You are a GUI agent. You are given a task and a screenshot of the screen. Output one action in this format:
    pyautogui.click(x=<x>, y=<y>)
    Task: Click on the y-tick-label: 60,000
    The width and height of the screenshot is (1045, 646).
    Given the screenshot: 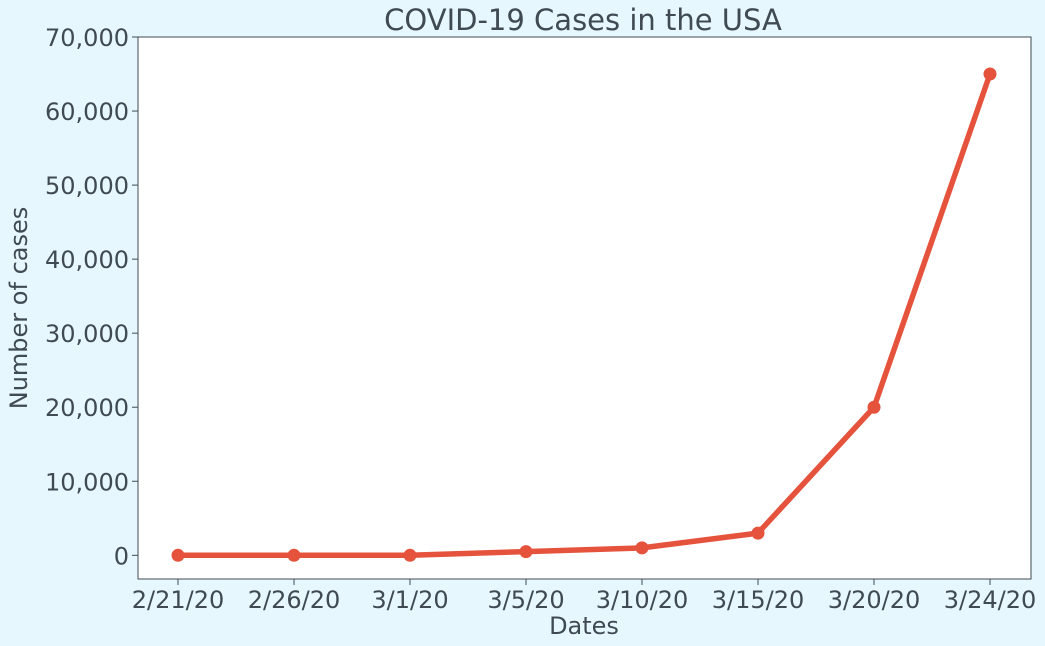 What is the action you would take?
    pyautogui.click(x=87, y=112)
    